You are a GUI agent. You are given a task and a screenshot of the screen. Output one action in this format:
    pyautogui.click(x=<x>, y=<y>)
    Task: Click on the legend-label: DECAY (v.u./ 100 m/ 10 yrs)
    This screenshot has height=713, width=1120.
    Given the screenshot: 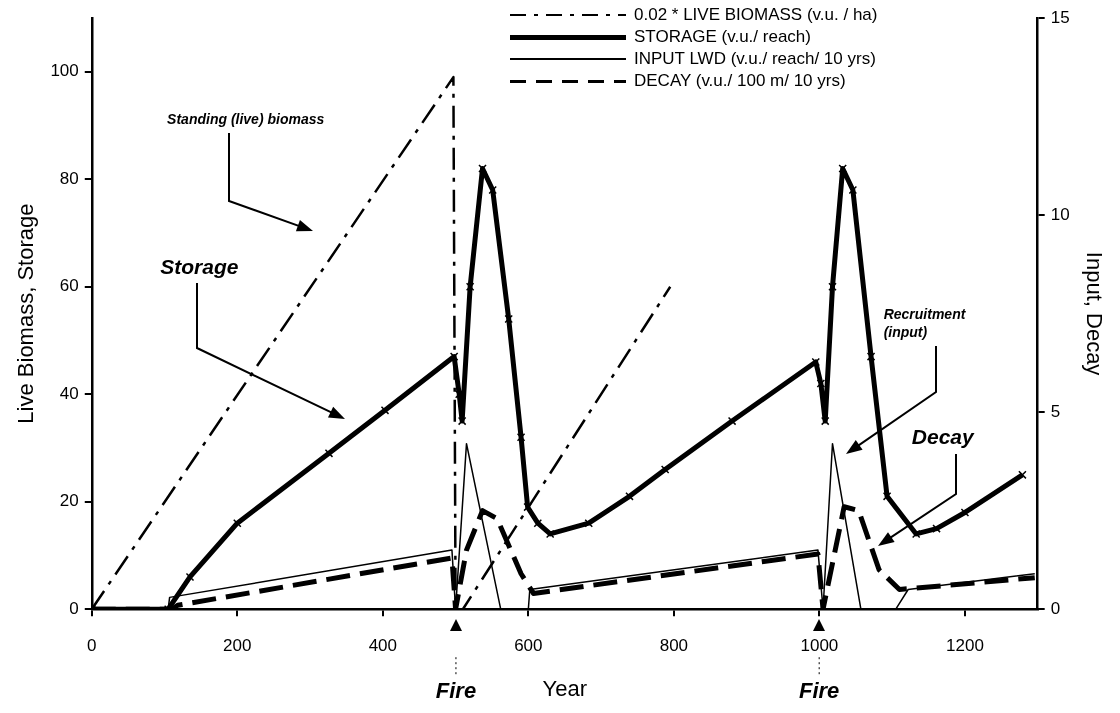 What is the action you would take?
    pyautogui.click(x=740, y=81)
    